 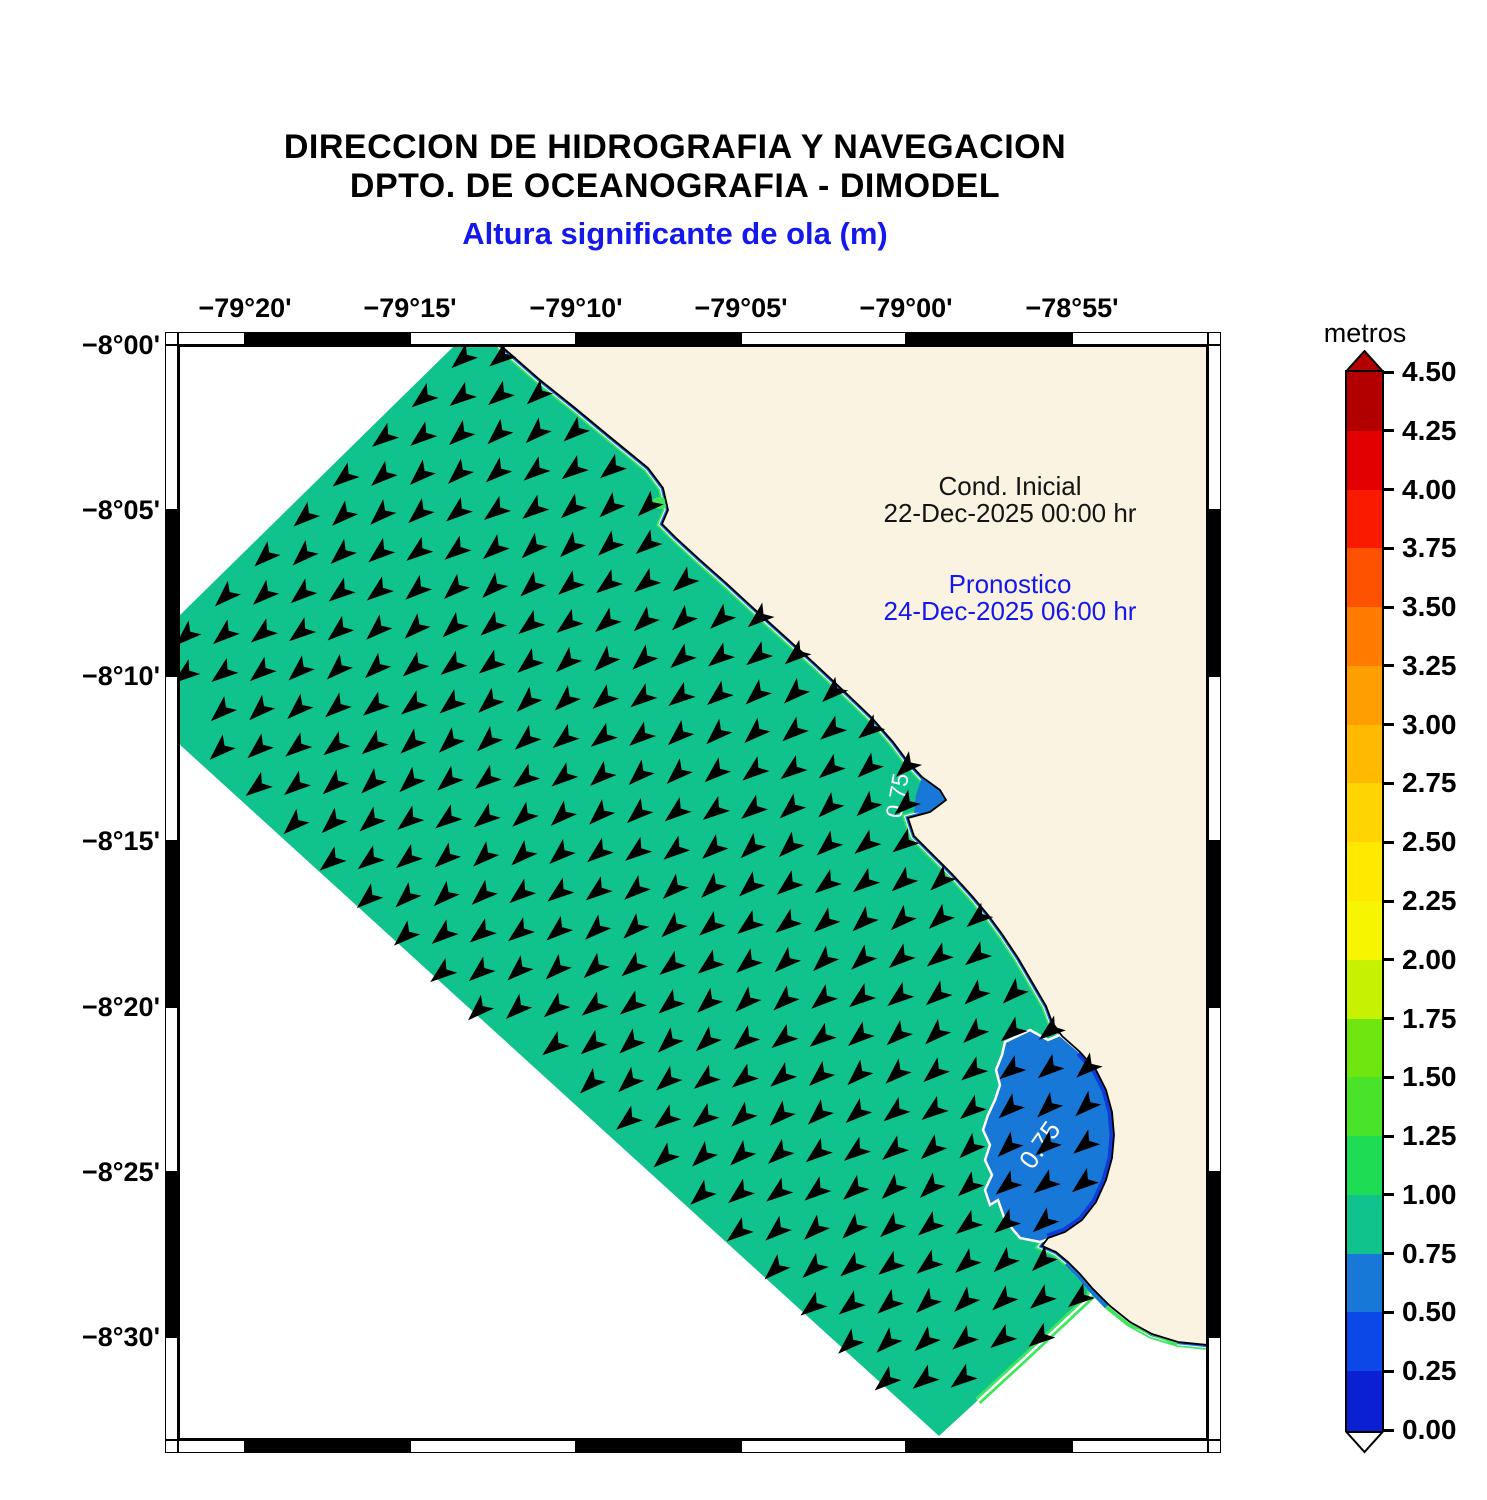 What do you see at coordinates (1429, 489) in the screenshot?
I see `colorbar-tick-label: 4.00` at bounding box center [1429, 489].